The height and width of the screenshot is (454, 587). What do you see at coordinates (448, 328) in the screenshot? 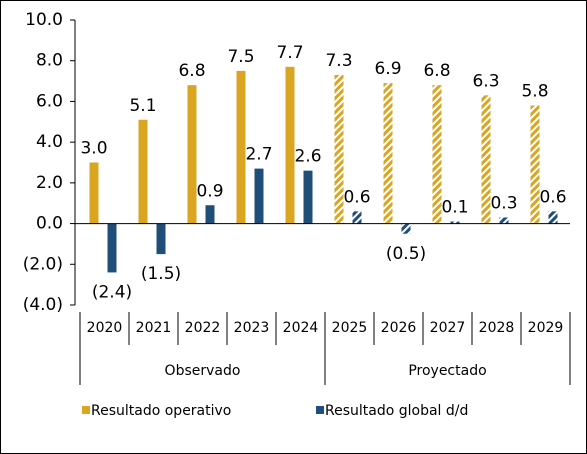
I see `x-tick-label: 2027` at bounding box center [448, 328].